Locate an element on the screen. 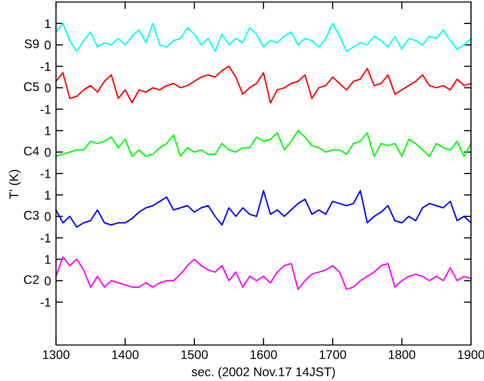  x-tick-label: 1400 is located at coordinates (125, 355).